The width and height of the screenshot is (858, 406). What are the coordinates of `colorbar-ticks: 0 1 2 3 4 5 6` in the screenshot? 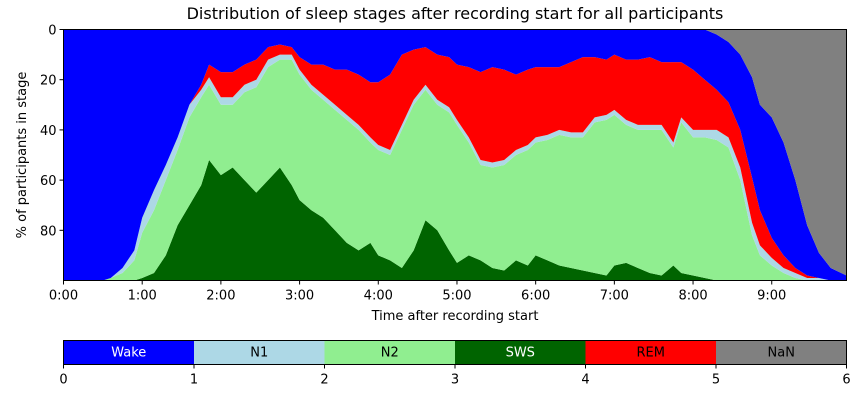 It's located at (455, 376).